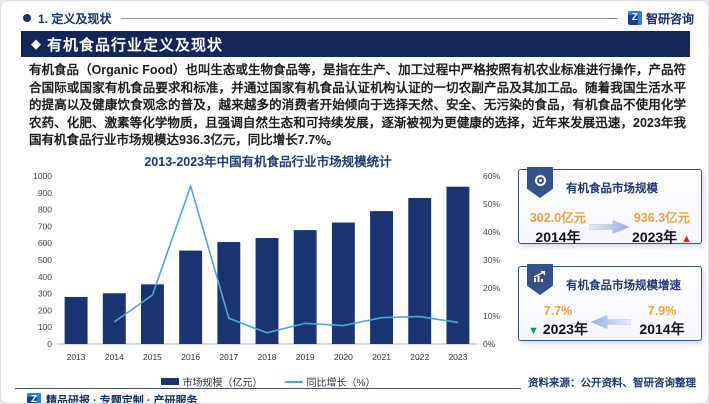  I want to click on svg-text: 40%, so click(491, 232).